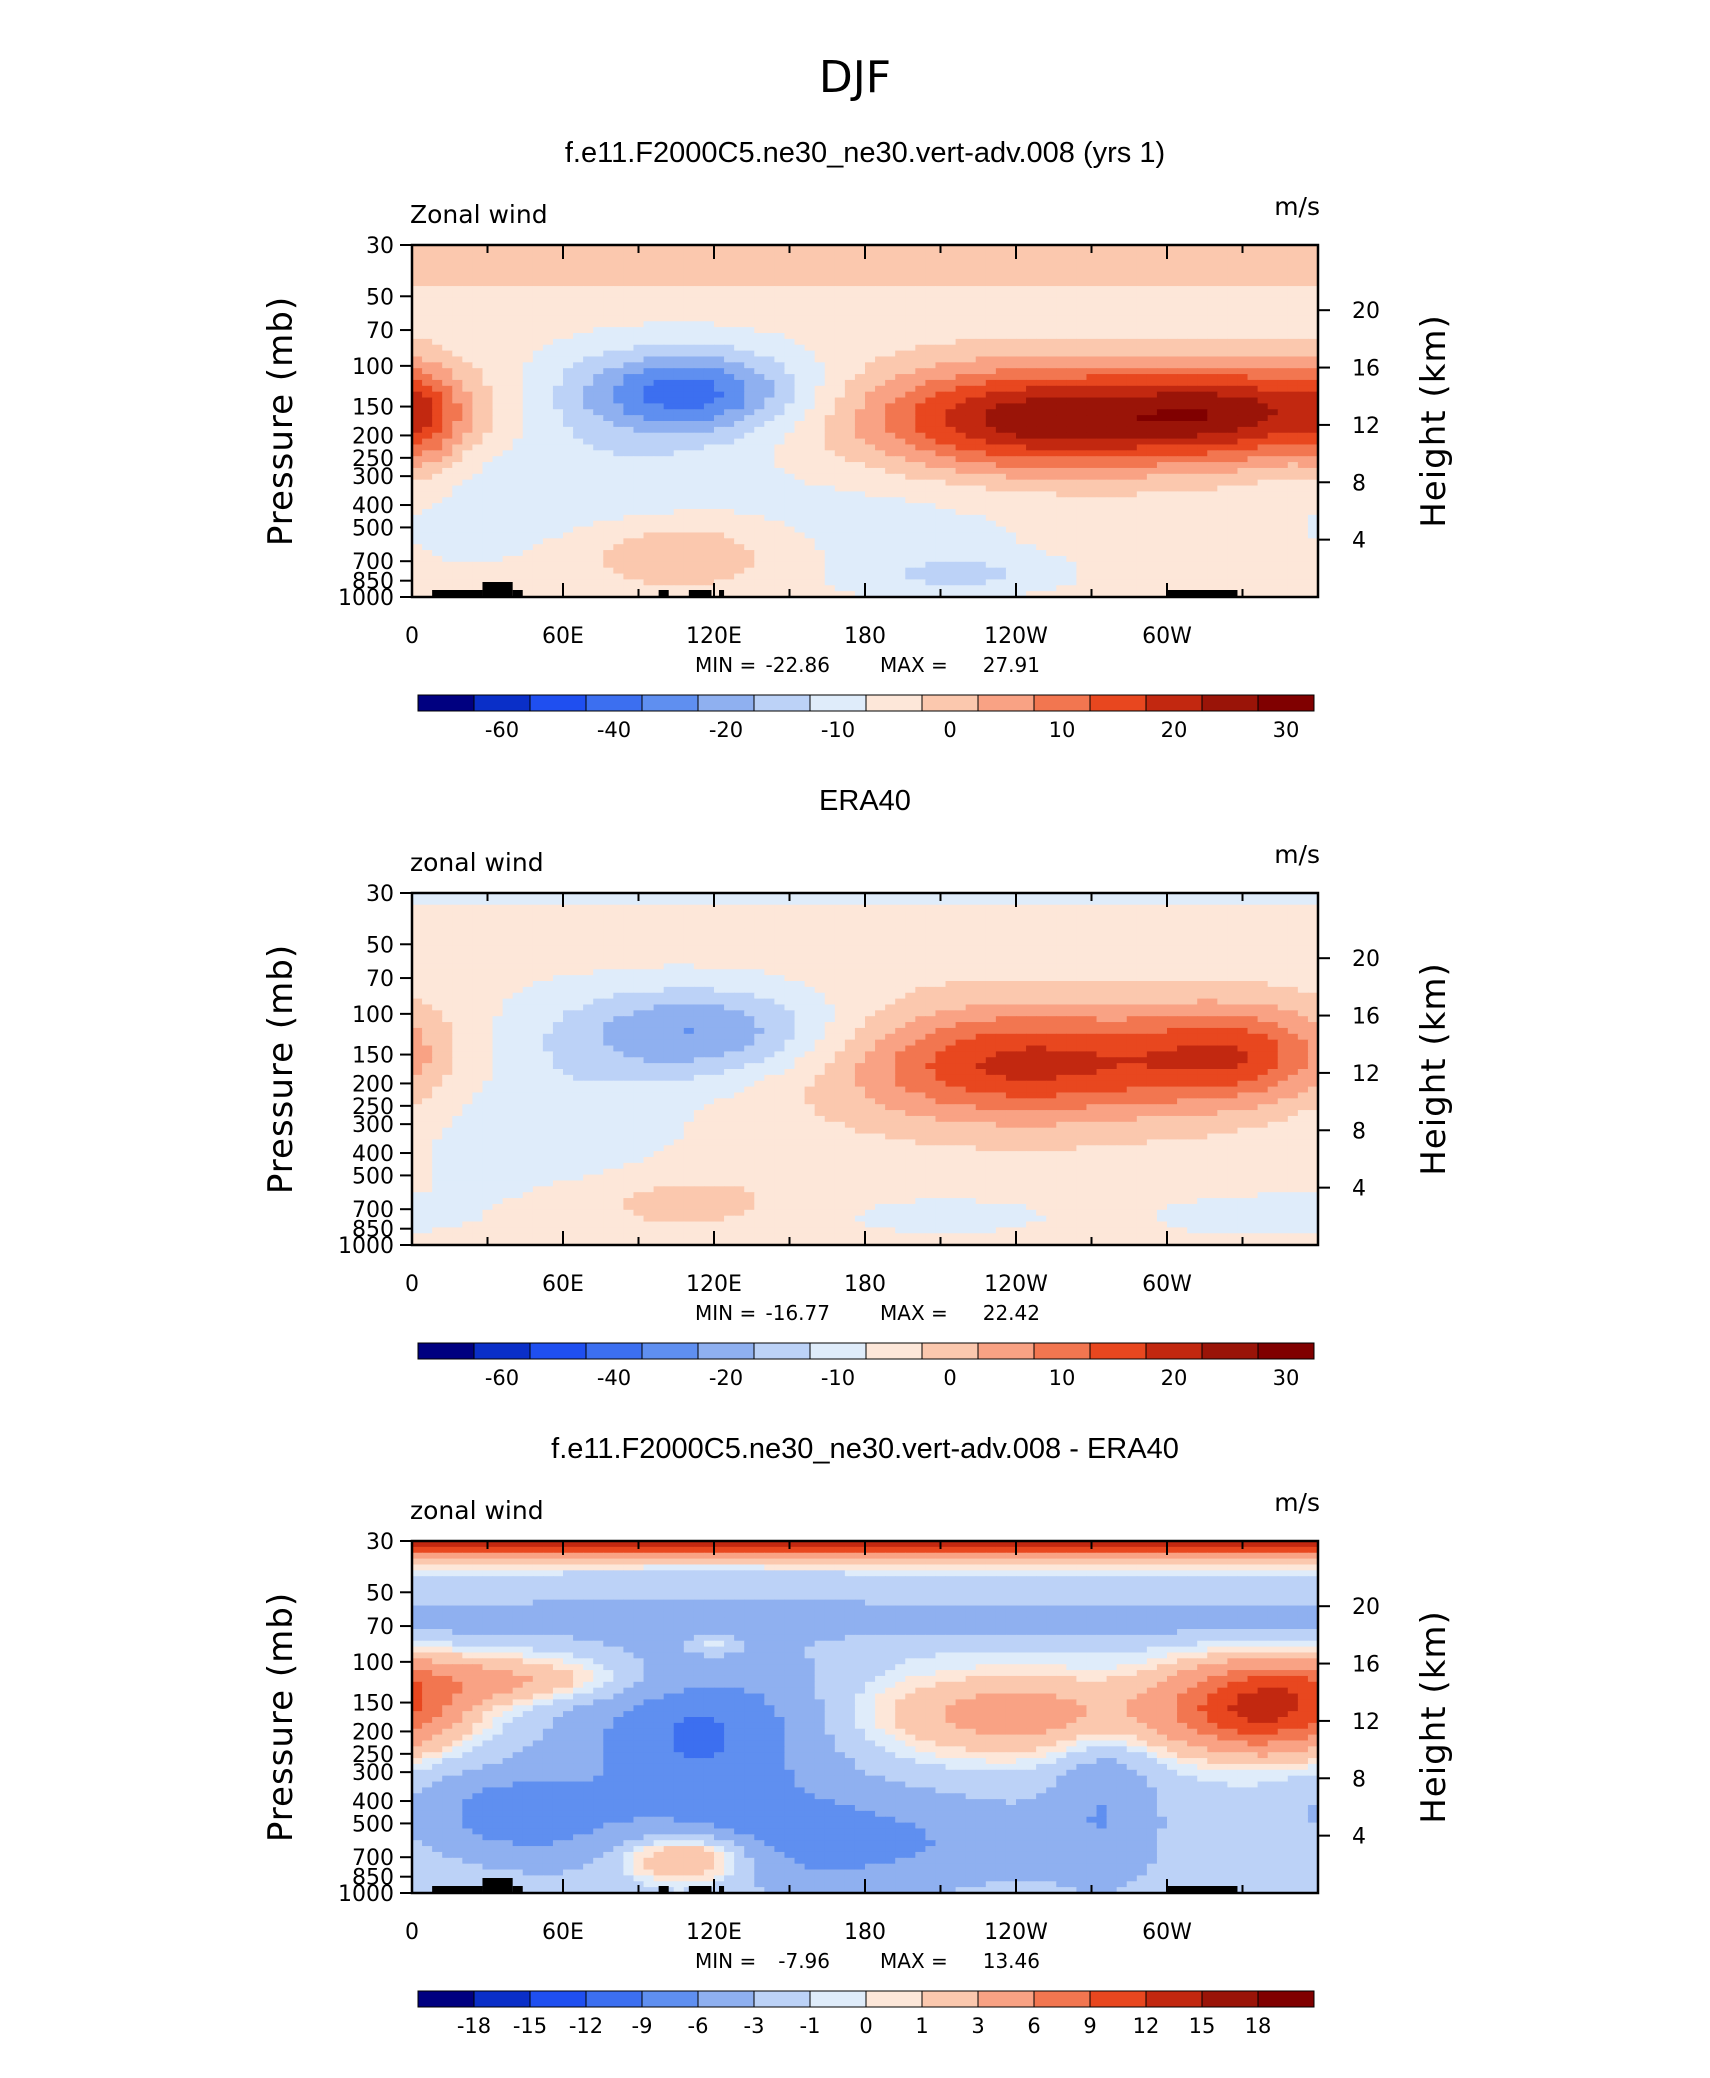 The height and width of the screenshot is (2078, 1710). Describe the element at coordinates (1011, 1961) in the screenshot. I see `max-value: 13.46` at that location.